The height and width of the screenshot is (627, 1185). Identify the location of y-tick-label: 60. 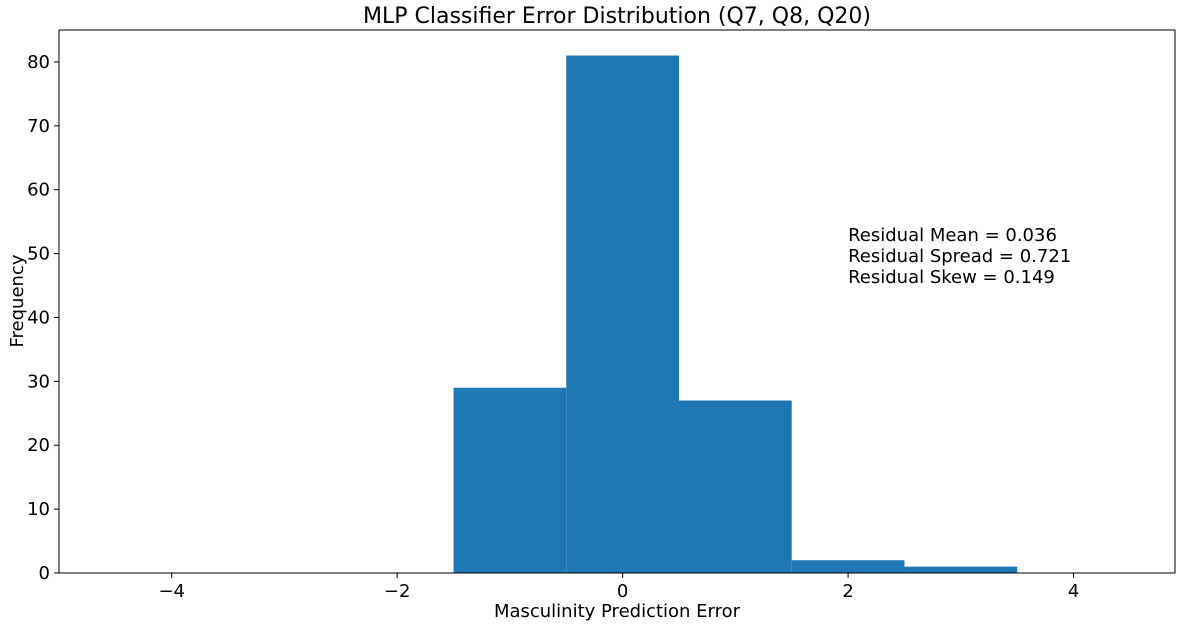
(38, 190).